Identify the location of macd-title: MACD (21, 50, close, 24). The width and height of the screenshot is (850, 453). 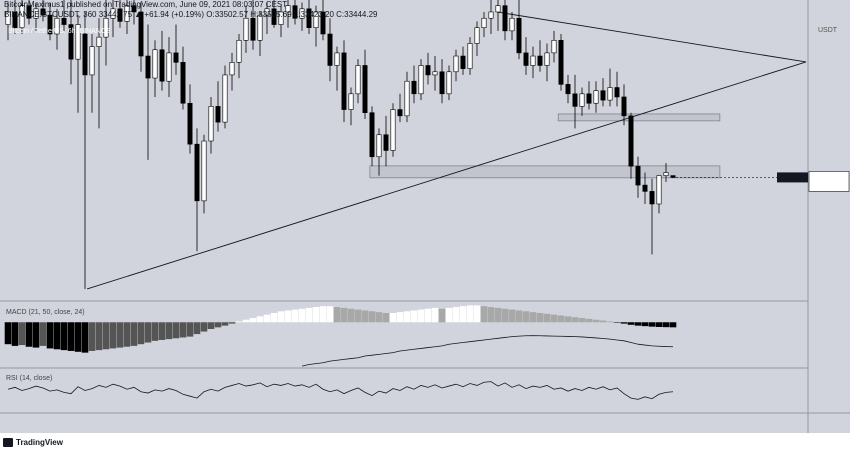
(45, 312).